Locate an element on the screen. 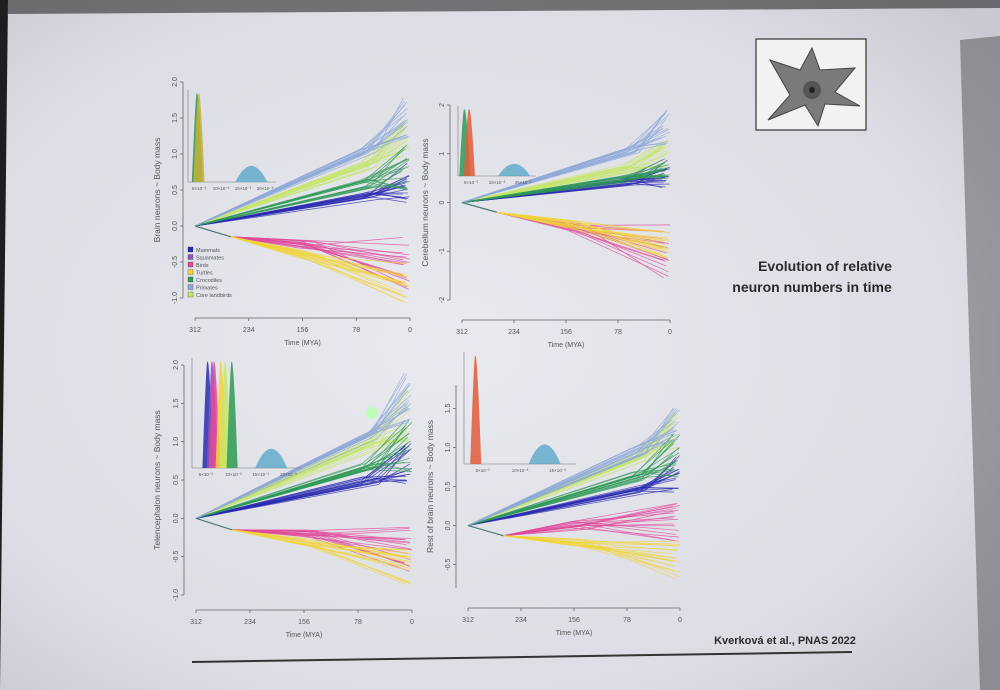 The image size is (1000, 690). y-axis-label: Cerebellum neurons ~ Body mass is located at coordinates (425, 202).